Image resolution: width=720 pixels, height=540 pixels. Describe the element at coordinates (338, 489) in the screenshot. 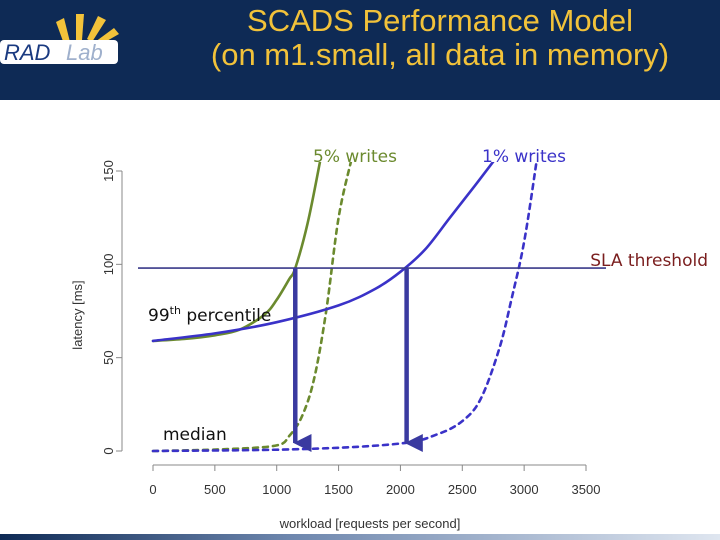

I see `x-tick-label: 1500` at that location.